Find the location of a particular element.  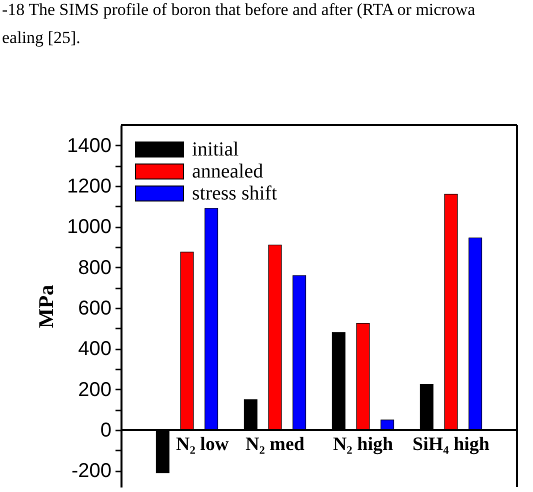

x-tick-label: N₂ low is located at coordinates (202, 445).